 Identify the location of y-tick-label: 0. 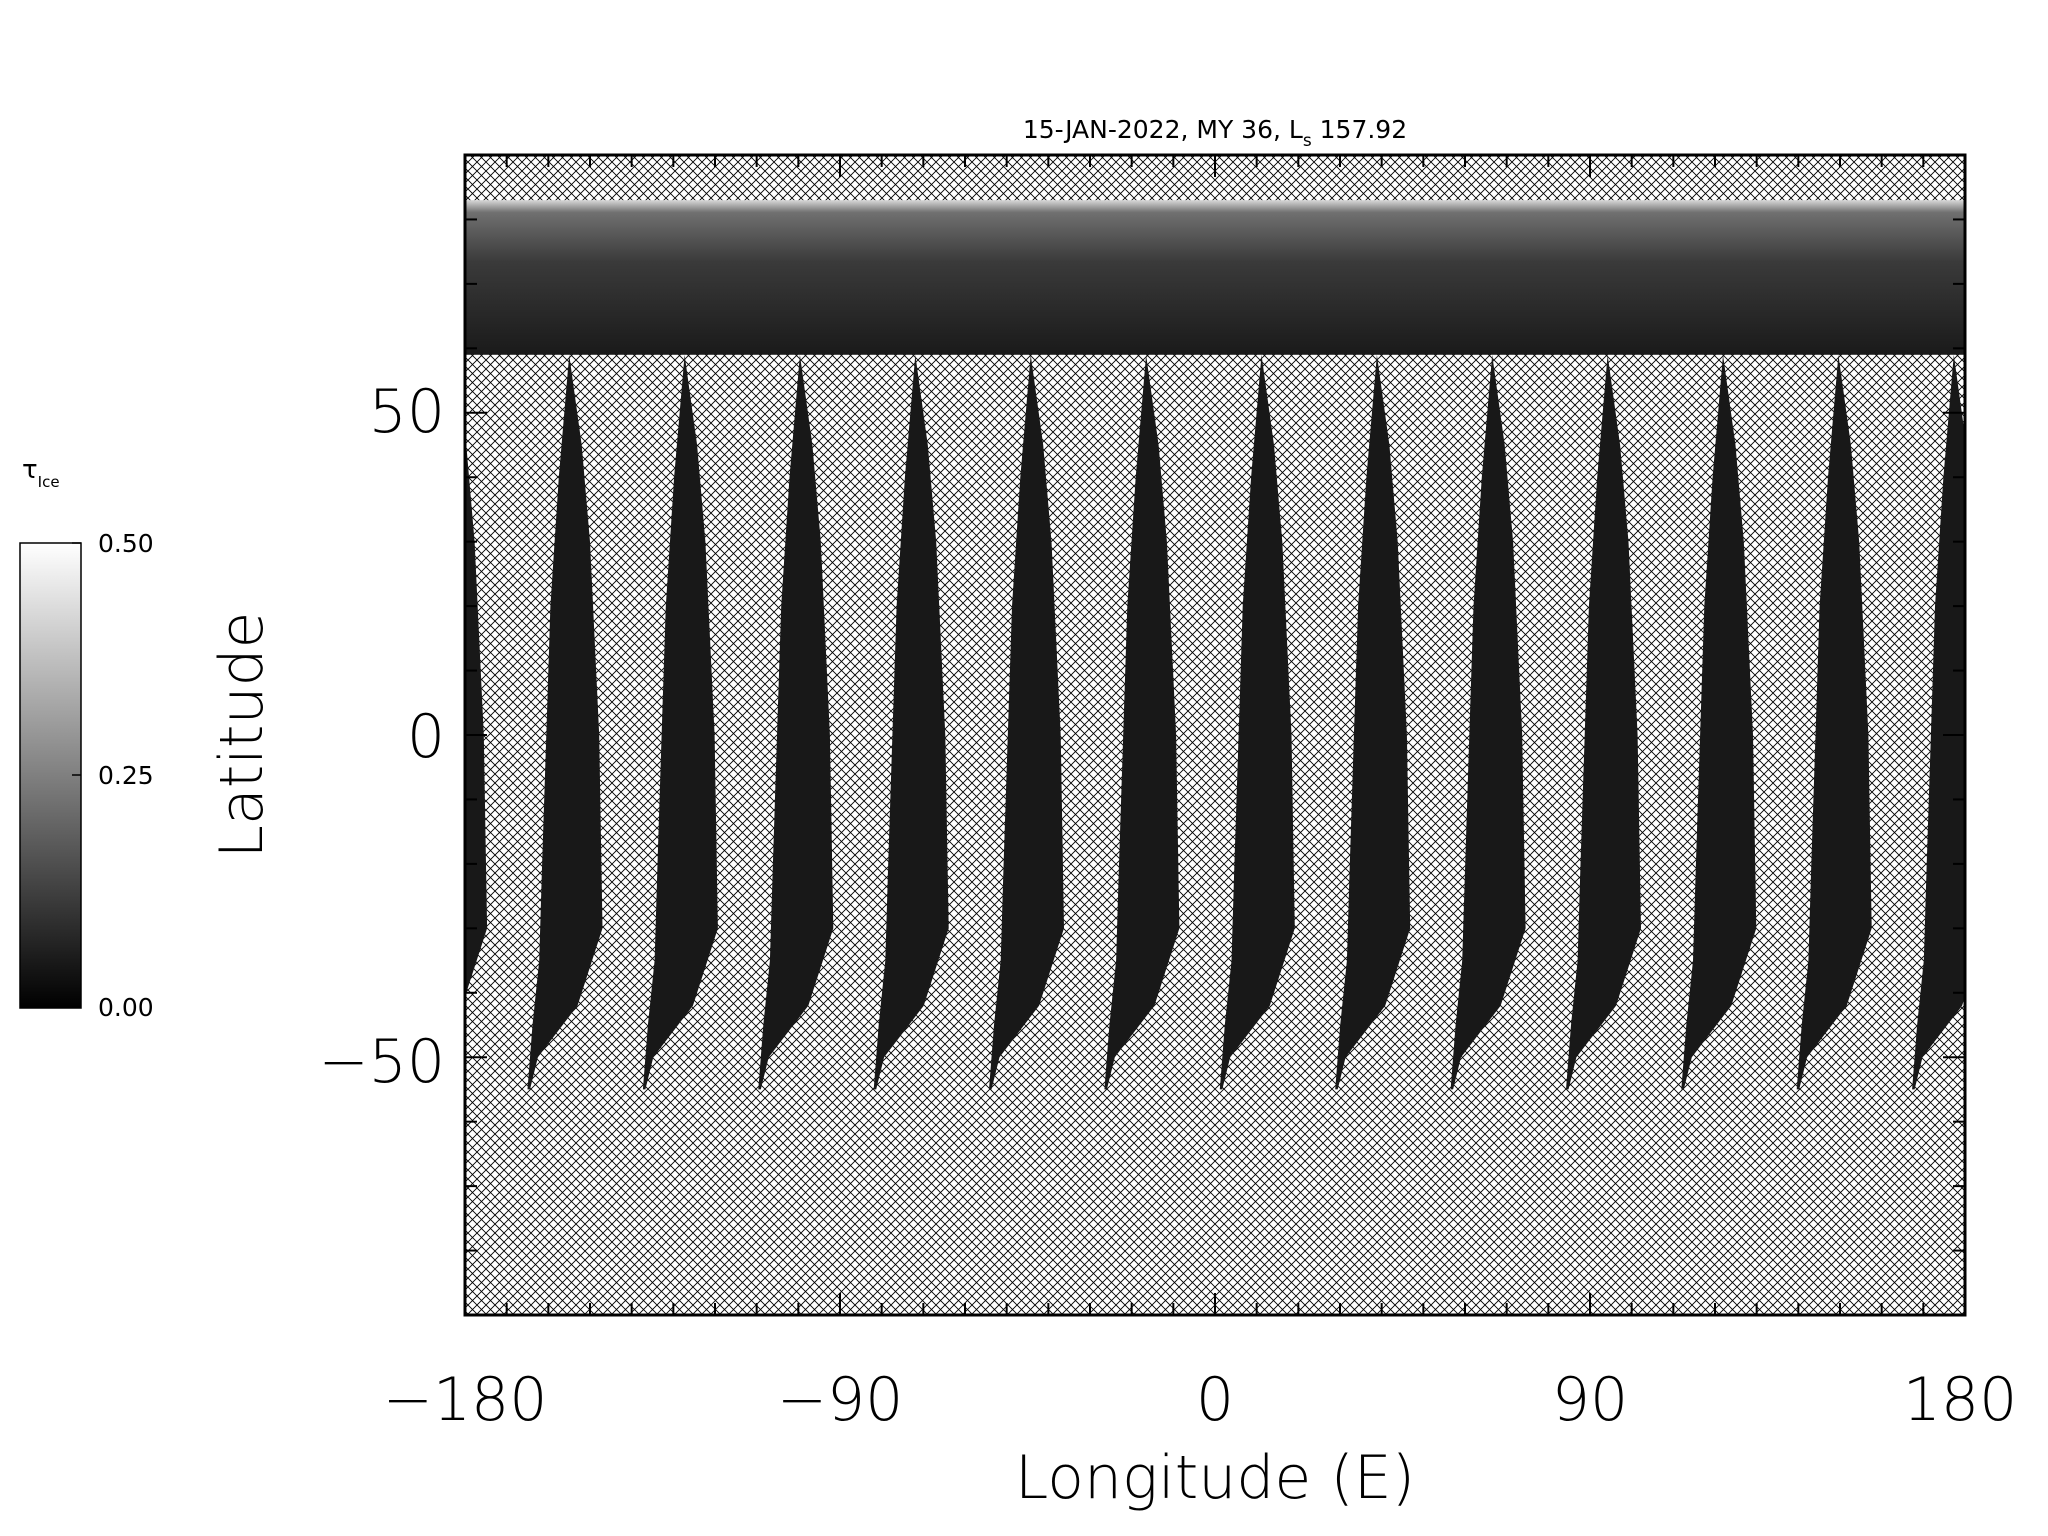
(426, 737).